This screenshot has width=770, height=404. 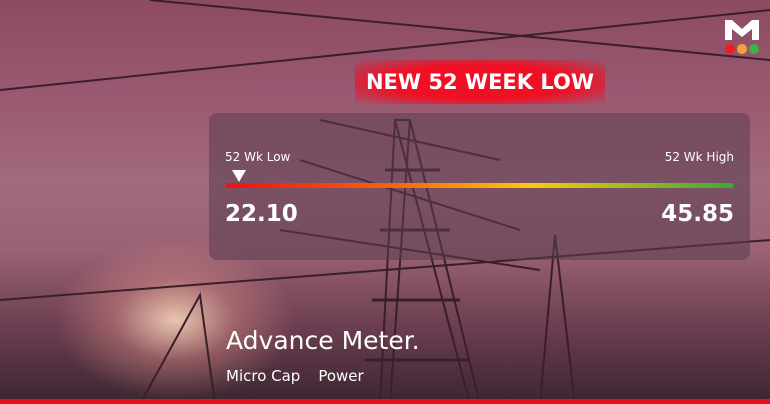 I want to click on stock-tags: Micro Cap Power, so click(x=295, y=376).